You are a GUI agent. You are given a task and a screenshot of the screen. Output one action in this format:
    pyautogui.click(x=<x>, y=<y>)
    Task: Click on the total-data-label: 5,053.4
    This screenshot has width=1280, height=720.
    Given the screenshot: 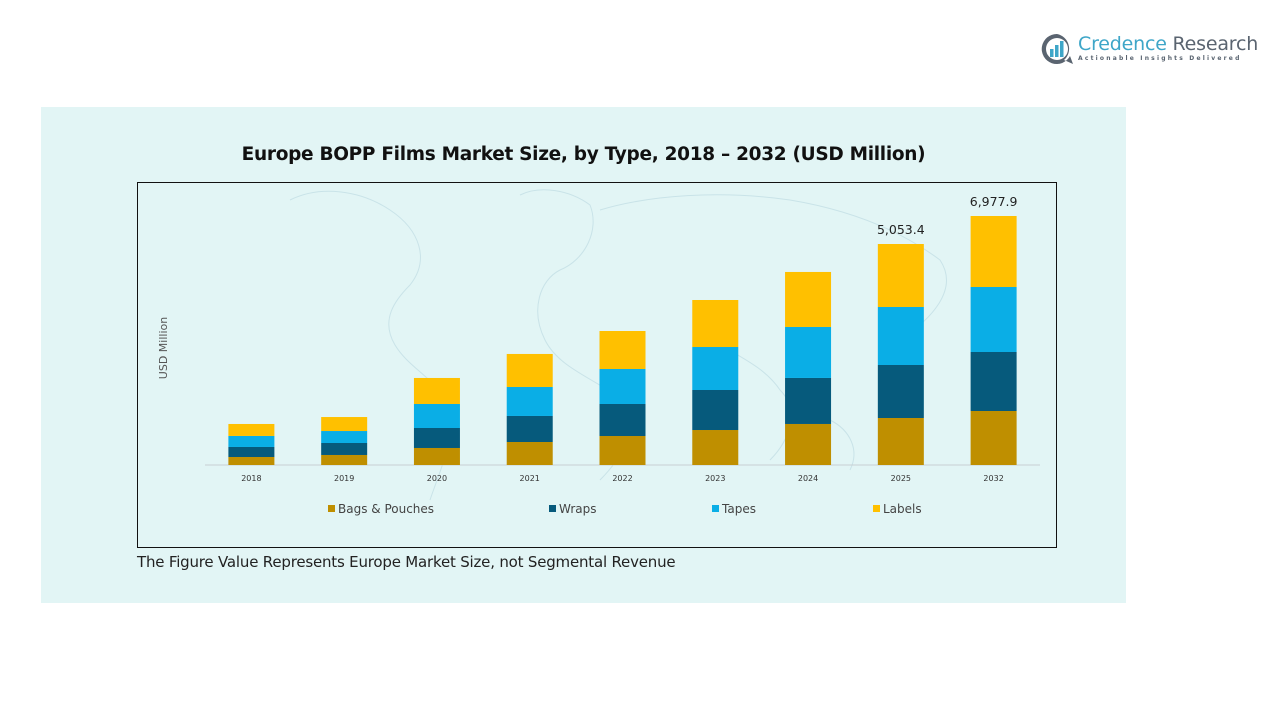 What is the action you would take?
    pyautogui.click(x=901, y=229)
    